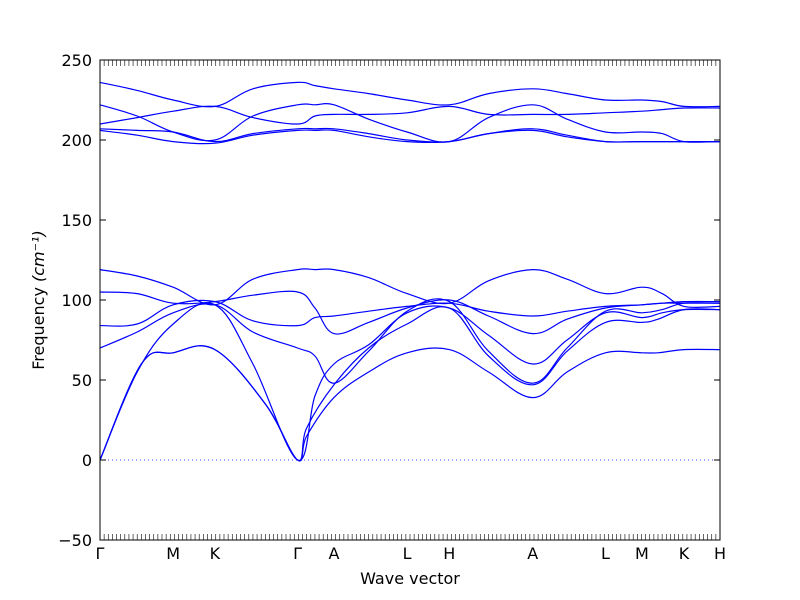 The height and width of the screenshot is (600, 800). I want to click on x-axis-label: Wave vector, so click(410, 578).